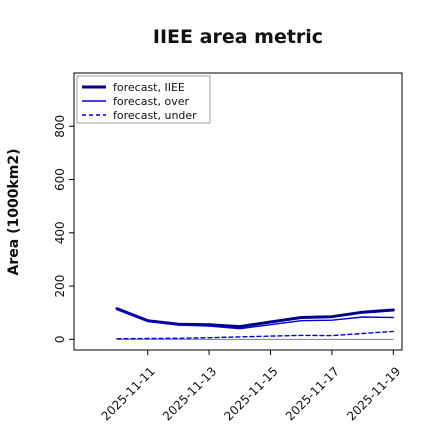 The image size is (440, 440). What do you see at coordinates (60, 179) in the screenshot?
I see `y-tick-label-600: 600` at bounding box center [60, 179].